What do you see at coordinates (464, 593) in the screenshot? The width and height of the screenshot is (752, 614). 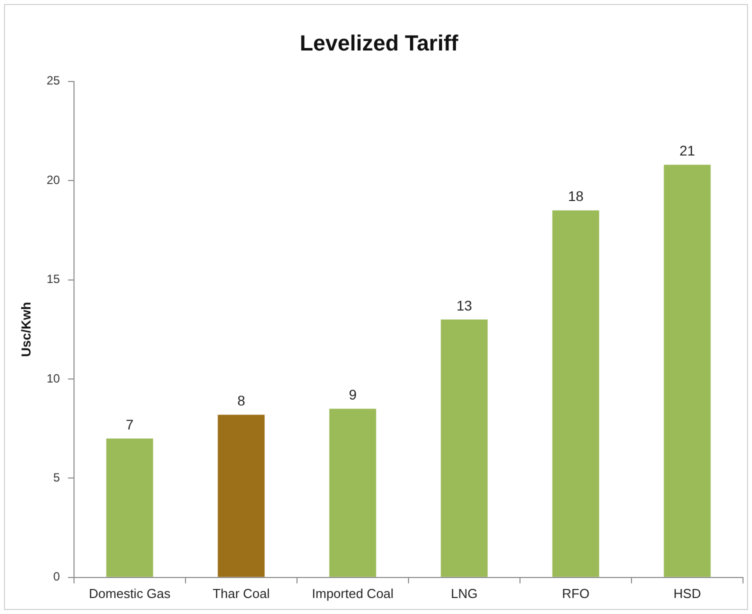 I see `x-tick-label: LNG` at bounding box center [464, 593].